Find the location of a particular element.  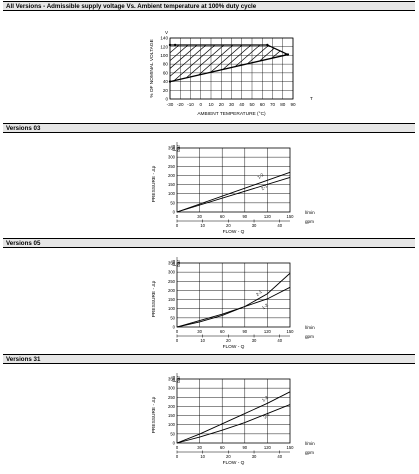

x-tick-label: -30 is located at coordinates (170, 104).